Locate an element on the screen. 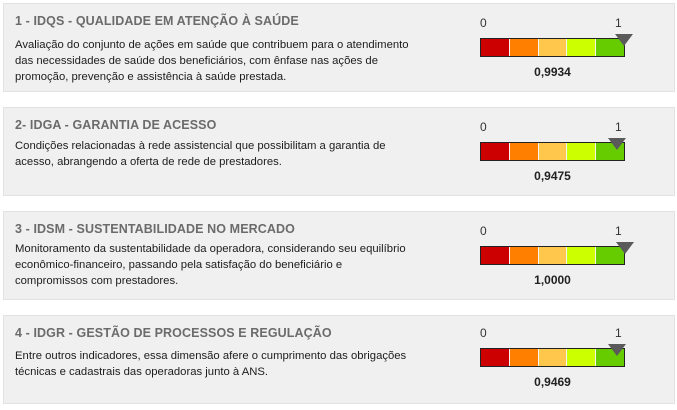 This screenshot has width=677, height=410. score-gauge: 0 1 0,9469 is located at coordinates (556, 361).